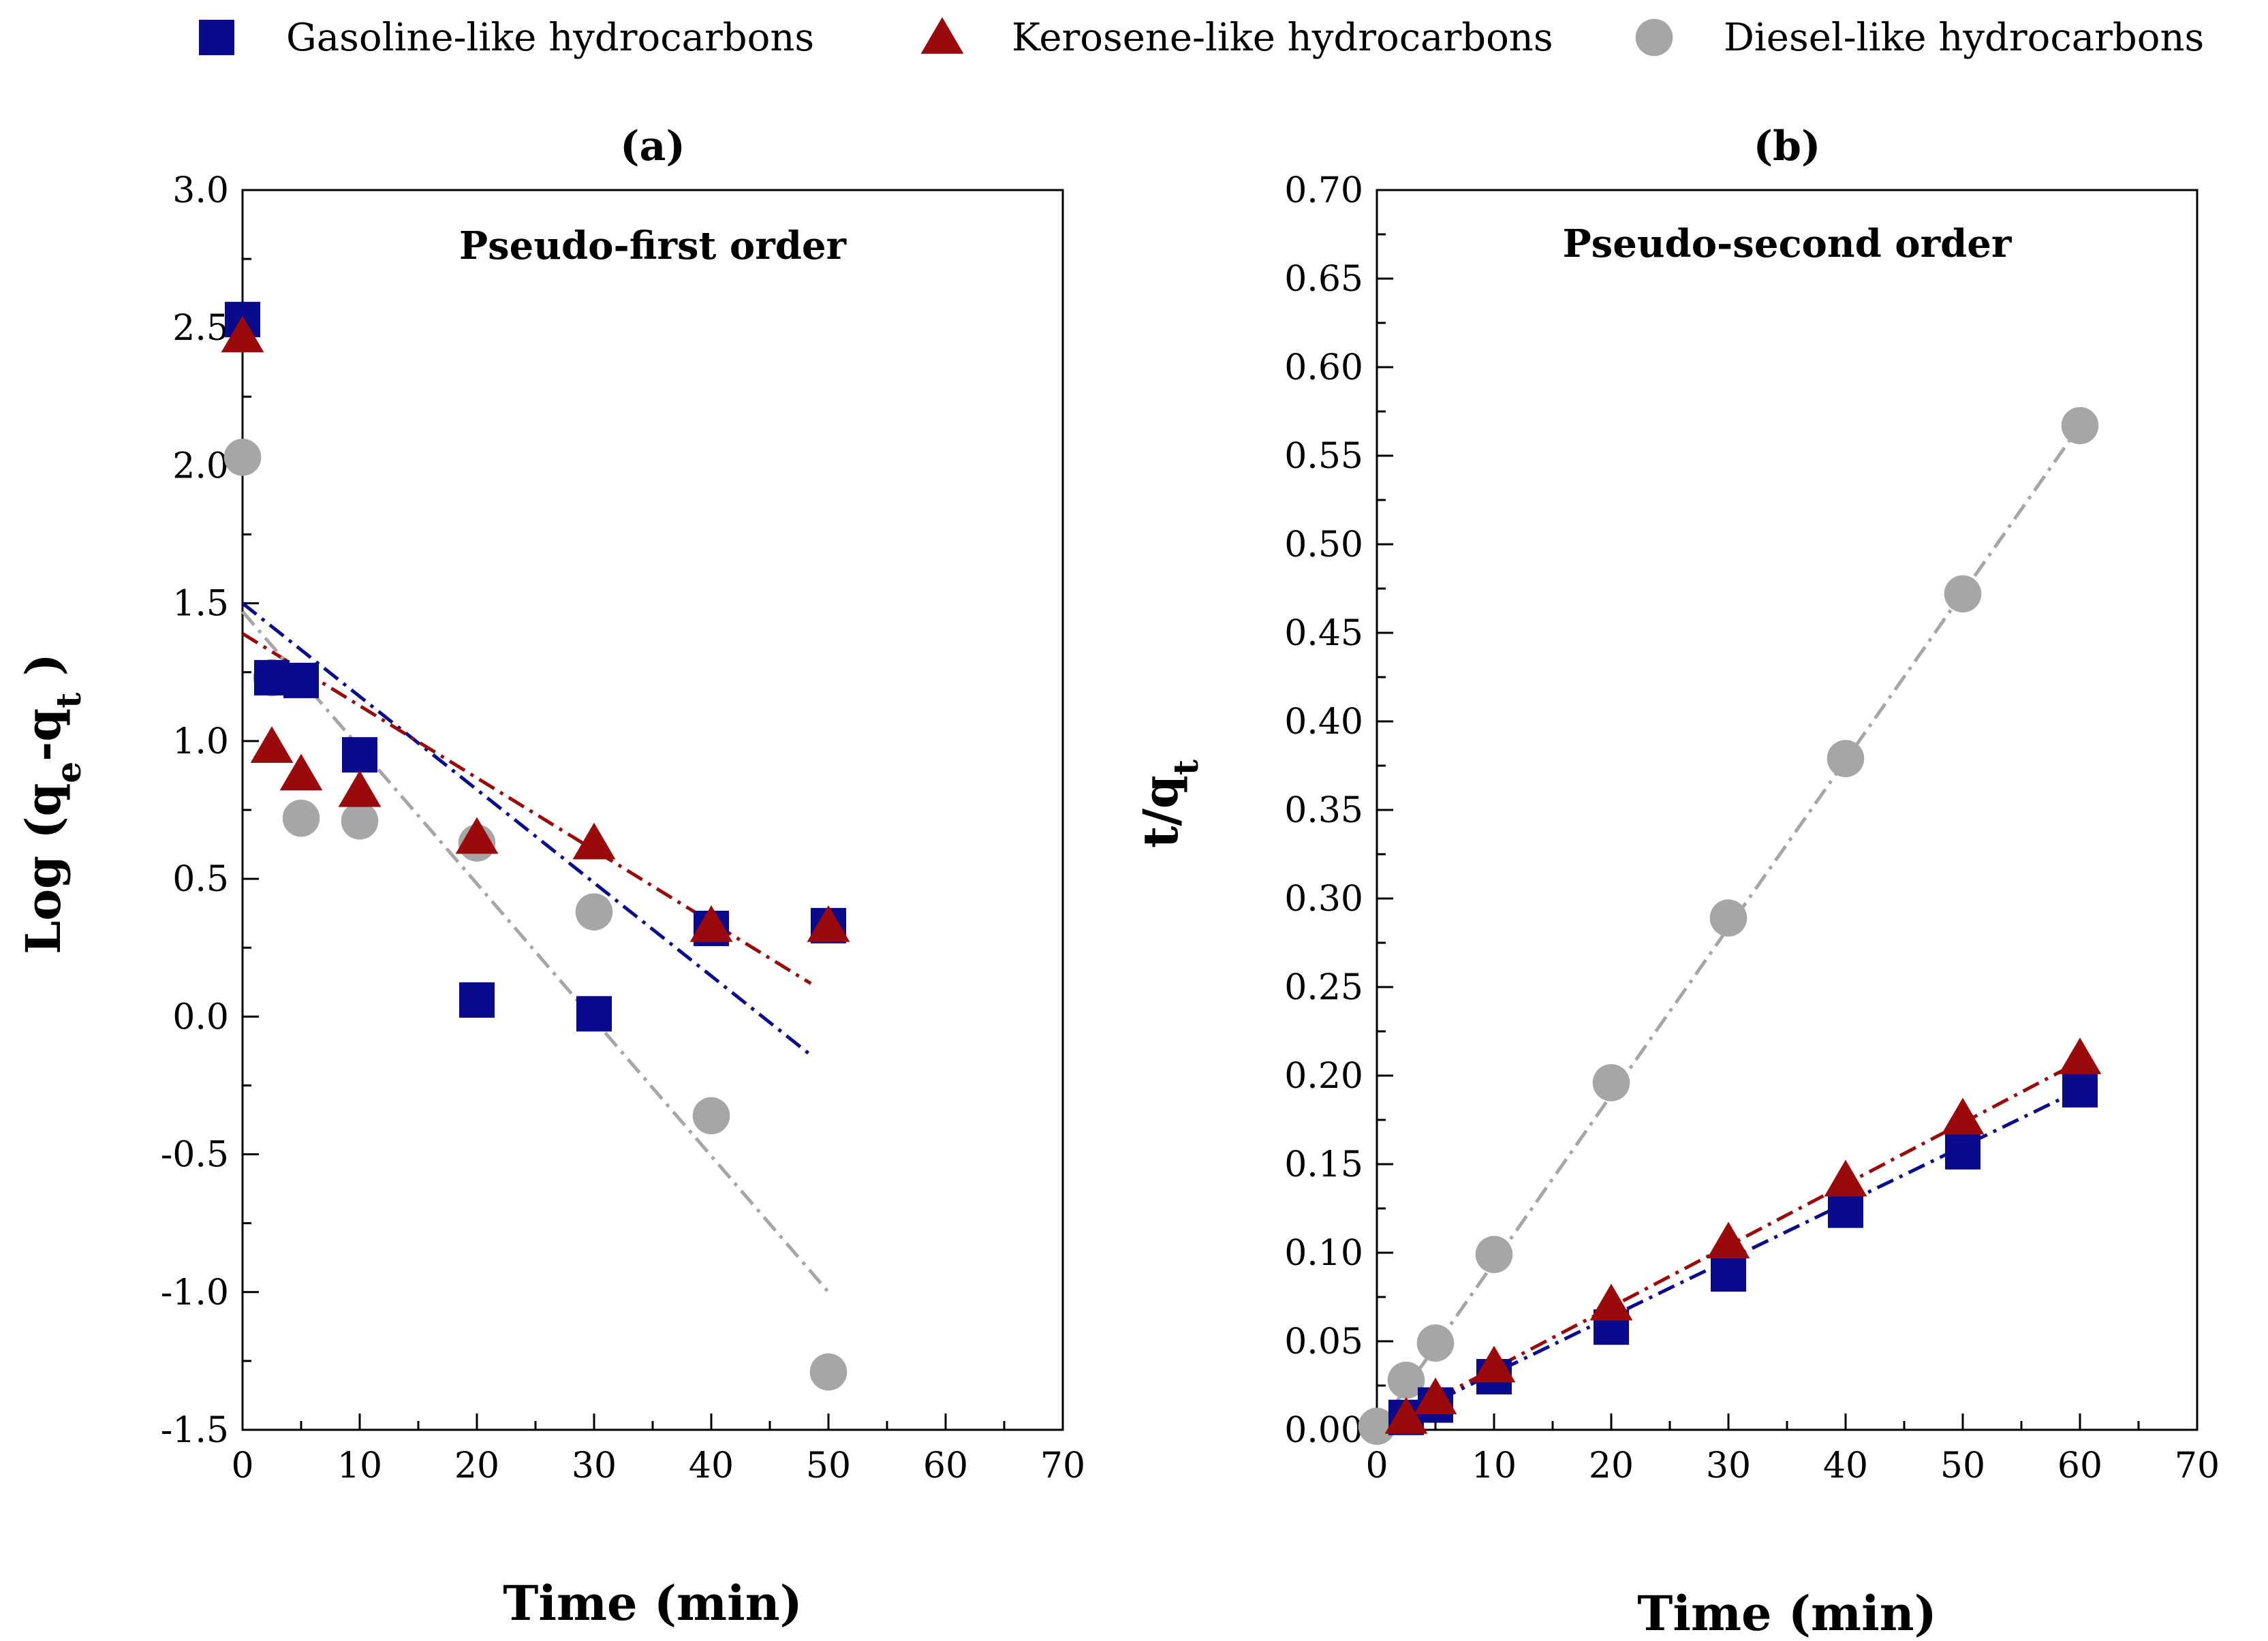 The image size is (2268, 1641). Describe the element at coordinates (1282, 38) in the screenshot. I see `legend-label-2: Kerosene-like hydrocarbons` at that location.